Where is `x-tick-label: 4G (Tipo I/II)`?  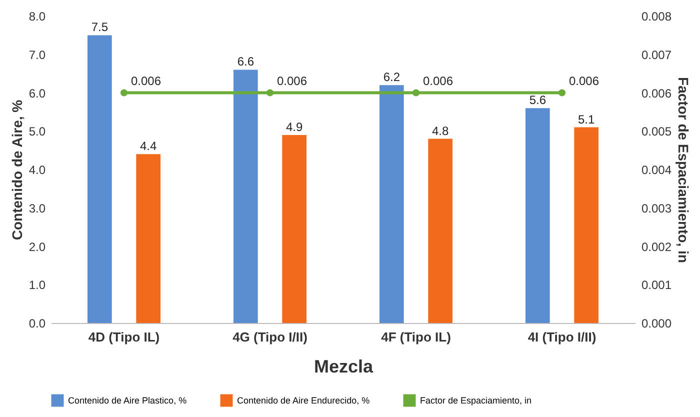 x-tick-label: 4G (Tipo I/II) is located at coordinates (270, 337).